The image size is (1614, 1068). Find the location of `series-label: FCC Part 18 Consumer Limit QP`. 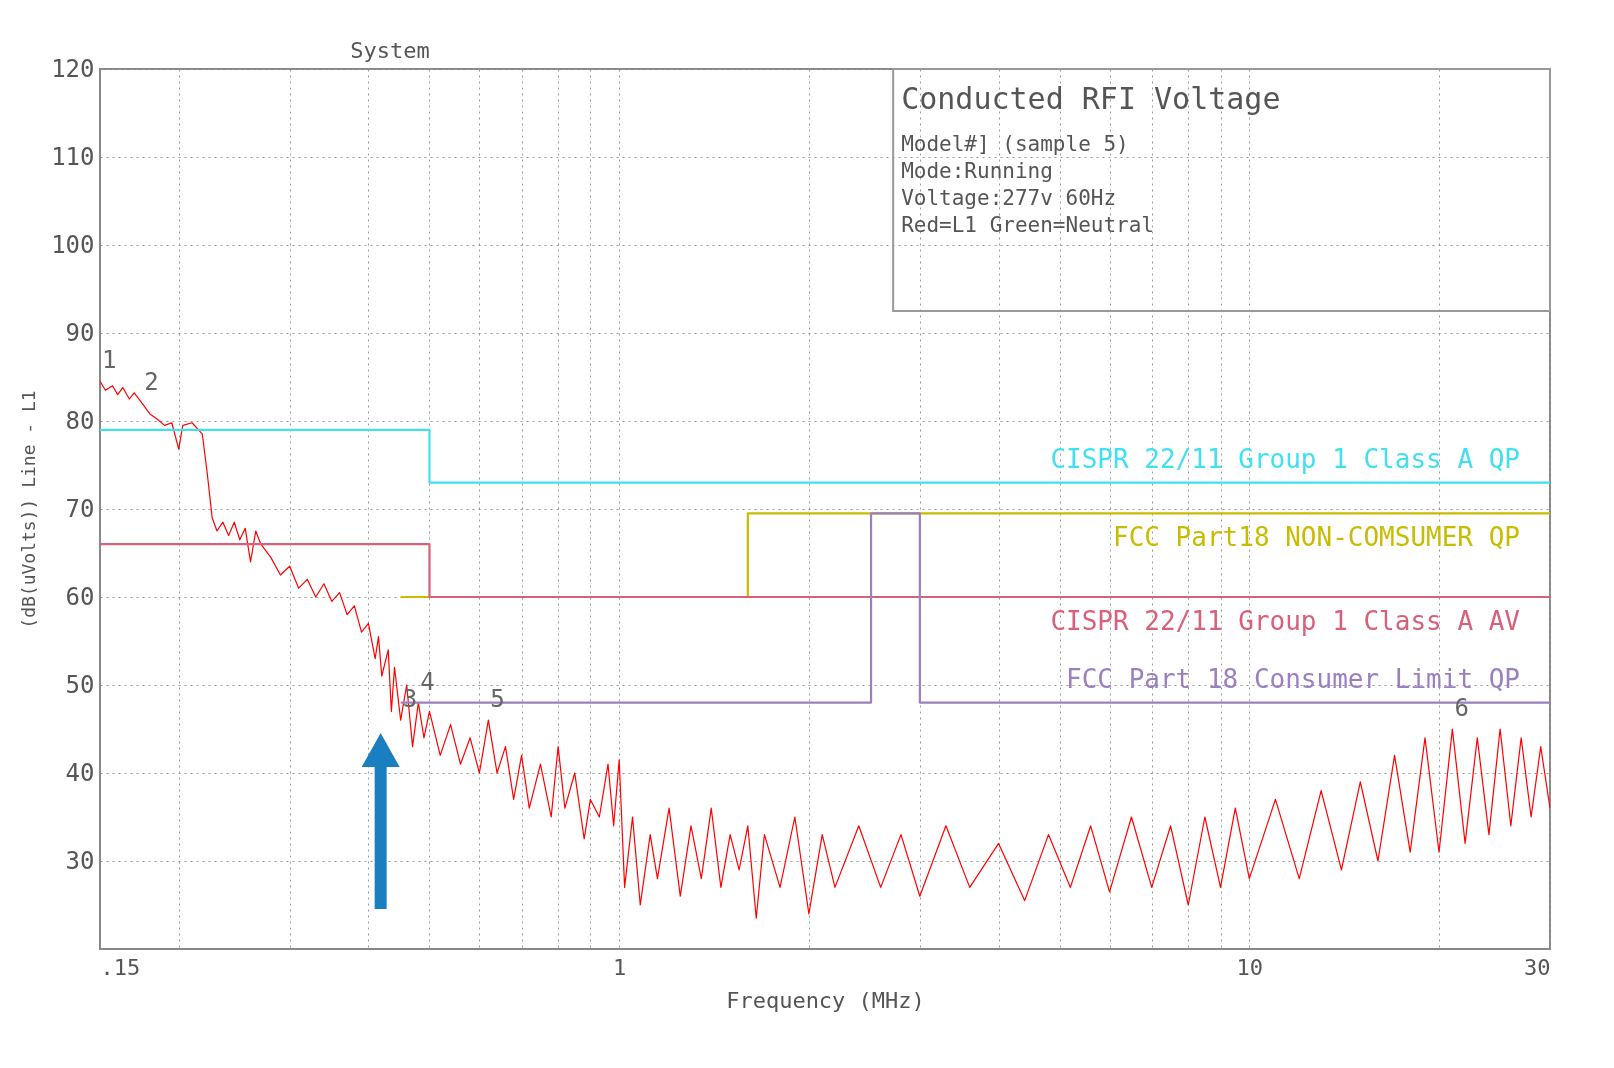

series-label: FCC Part 18 Consumer Limit QP is located at coordinates (1293, 678).